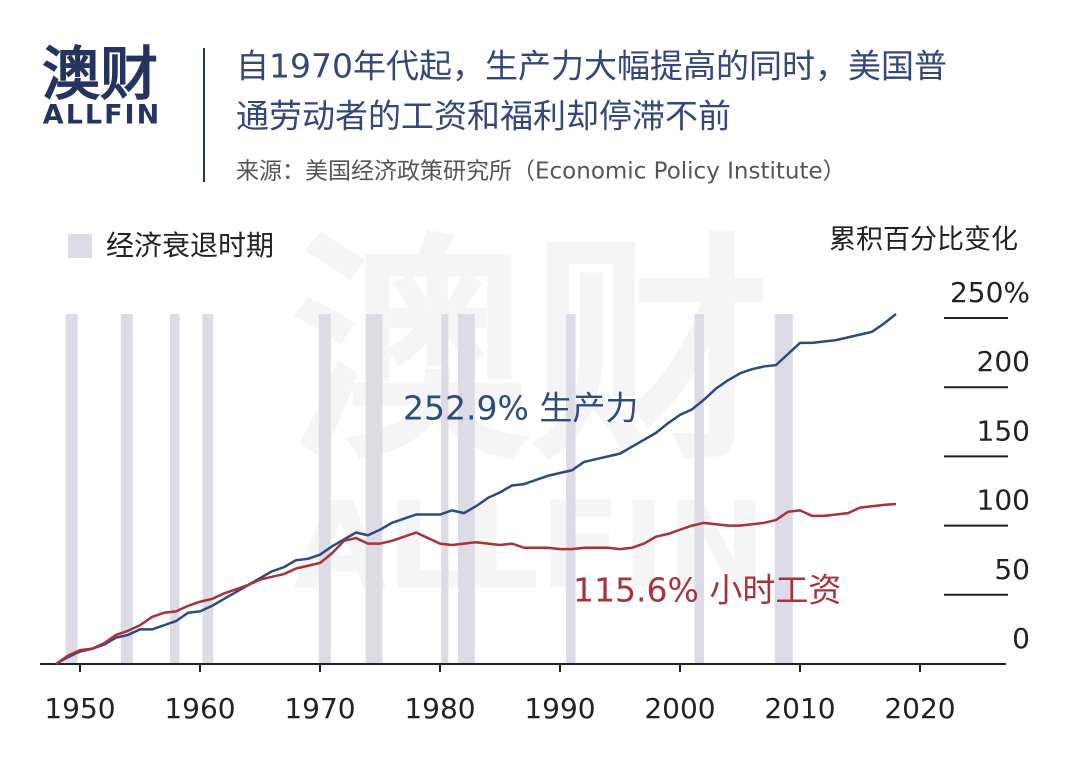 This screenshot has width=1080, height=766. What do you see at coordinates (679, 708) in the screenshot?
I see `x-tick-label: 2000` at bounding box center [679, 708].